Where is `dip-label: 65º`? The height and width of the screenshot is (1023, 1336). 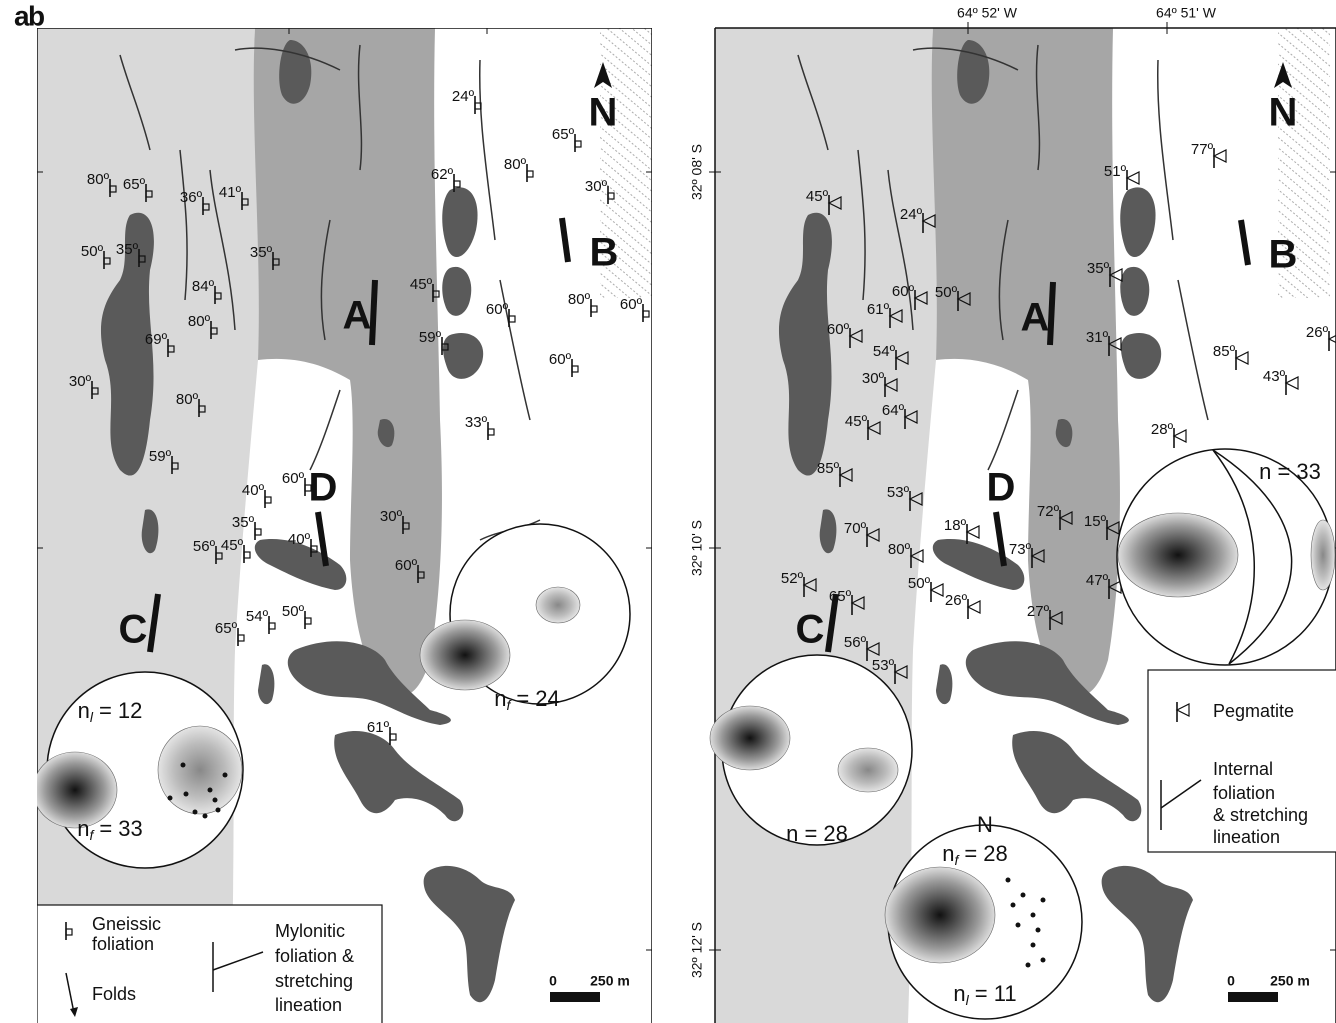
dip-label: 65º is located at coordinates (840, 596).